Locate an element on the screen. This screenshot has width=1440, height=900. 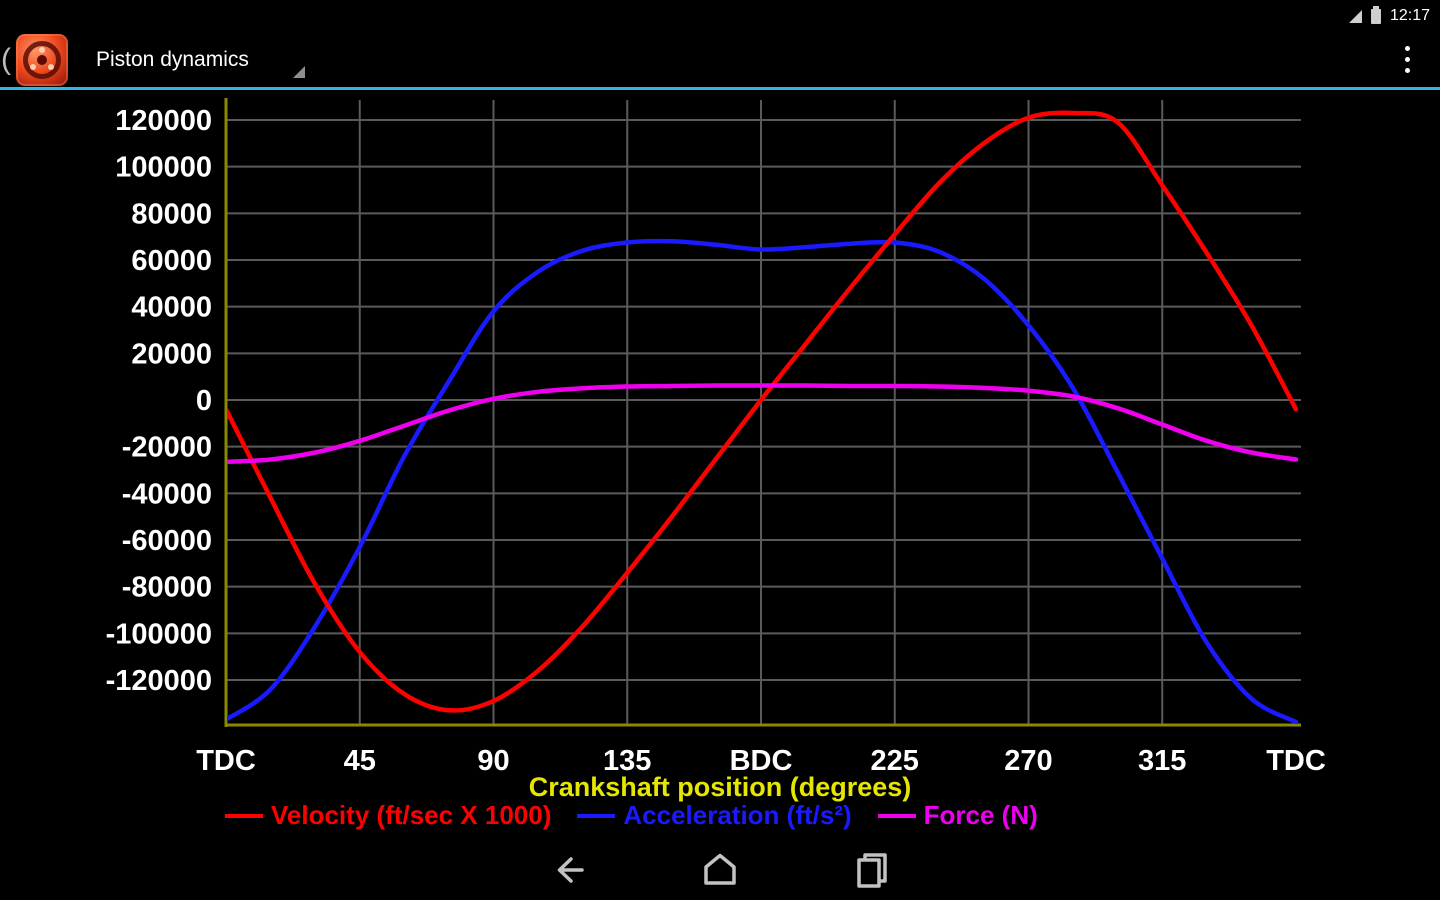
page-title: Piston dynamics is located at coordinates (172, 59).